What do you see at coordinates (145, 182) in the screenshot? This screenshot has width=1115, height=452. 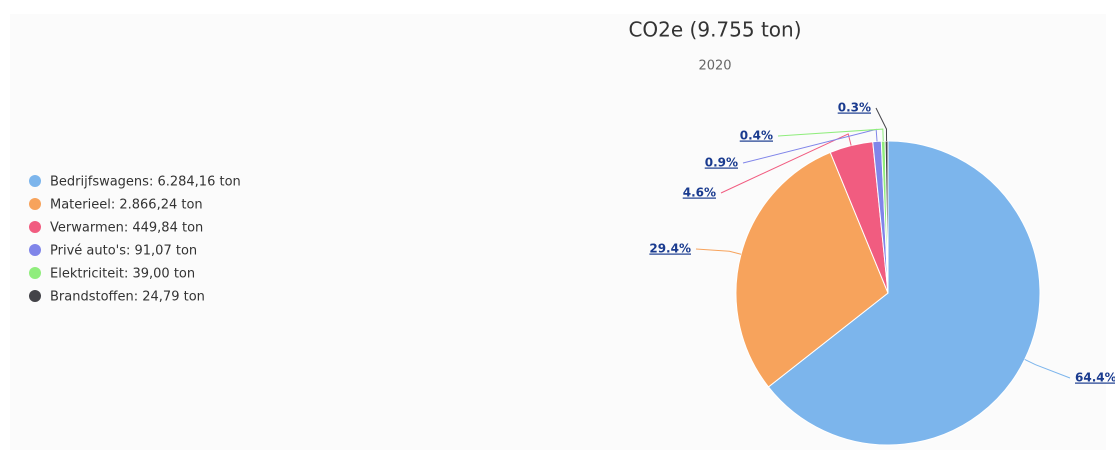 I see `legend-label: Bedrijfswagens: 6.284,16 ton` at bounding box center [145, 182].